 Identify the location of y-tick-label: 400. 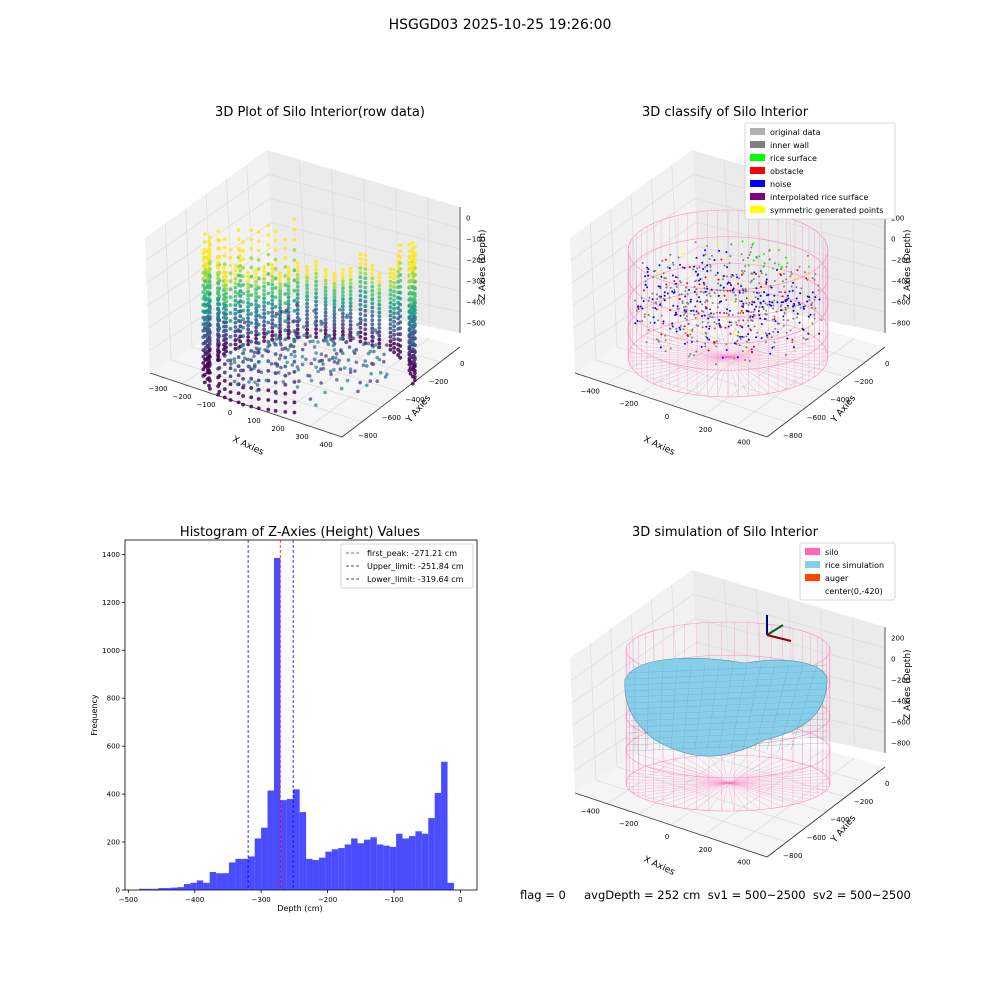
(113, 795).